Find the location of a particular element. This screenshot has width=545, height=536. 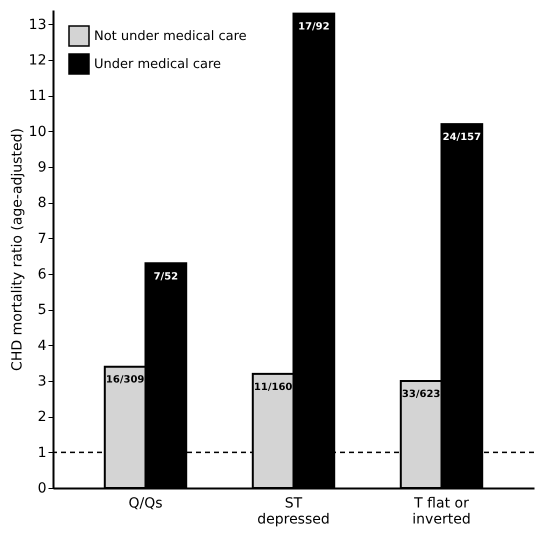

y-tick-label: 13 is located at coordinates (37, 24).